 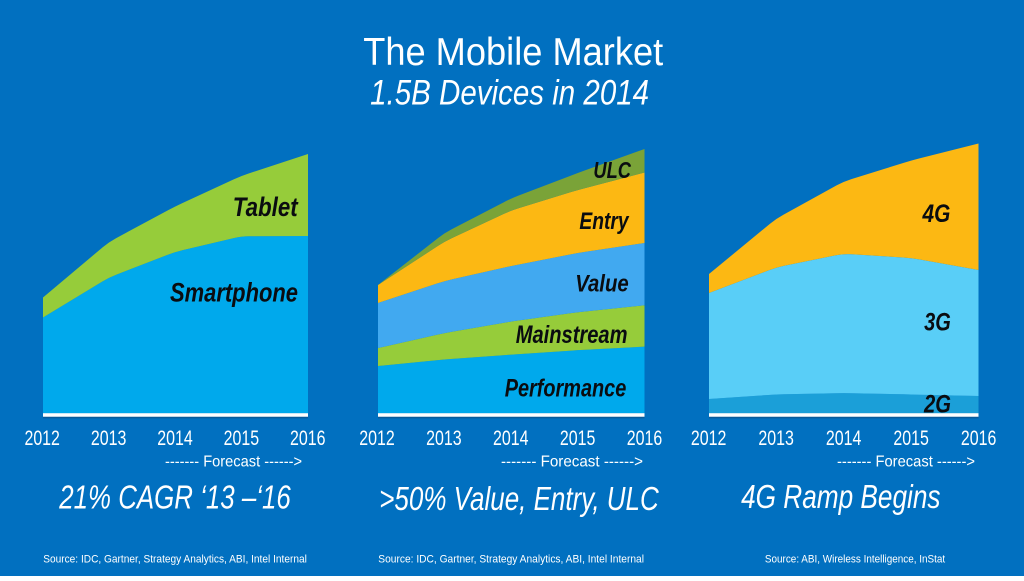 What do you see at coordinates (572, 335) in the screenshot?
I see `svg-text: Mainstream` at bounding box center [572, 335].